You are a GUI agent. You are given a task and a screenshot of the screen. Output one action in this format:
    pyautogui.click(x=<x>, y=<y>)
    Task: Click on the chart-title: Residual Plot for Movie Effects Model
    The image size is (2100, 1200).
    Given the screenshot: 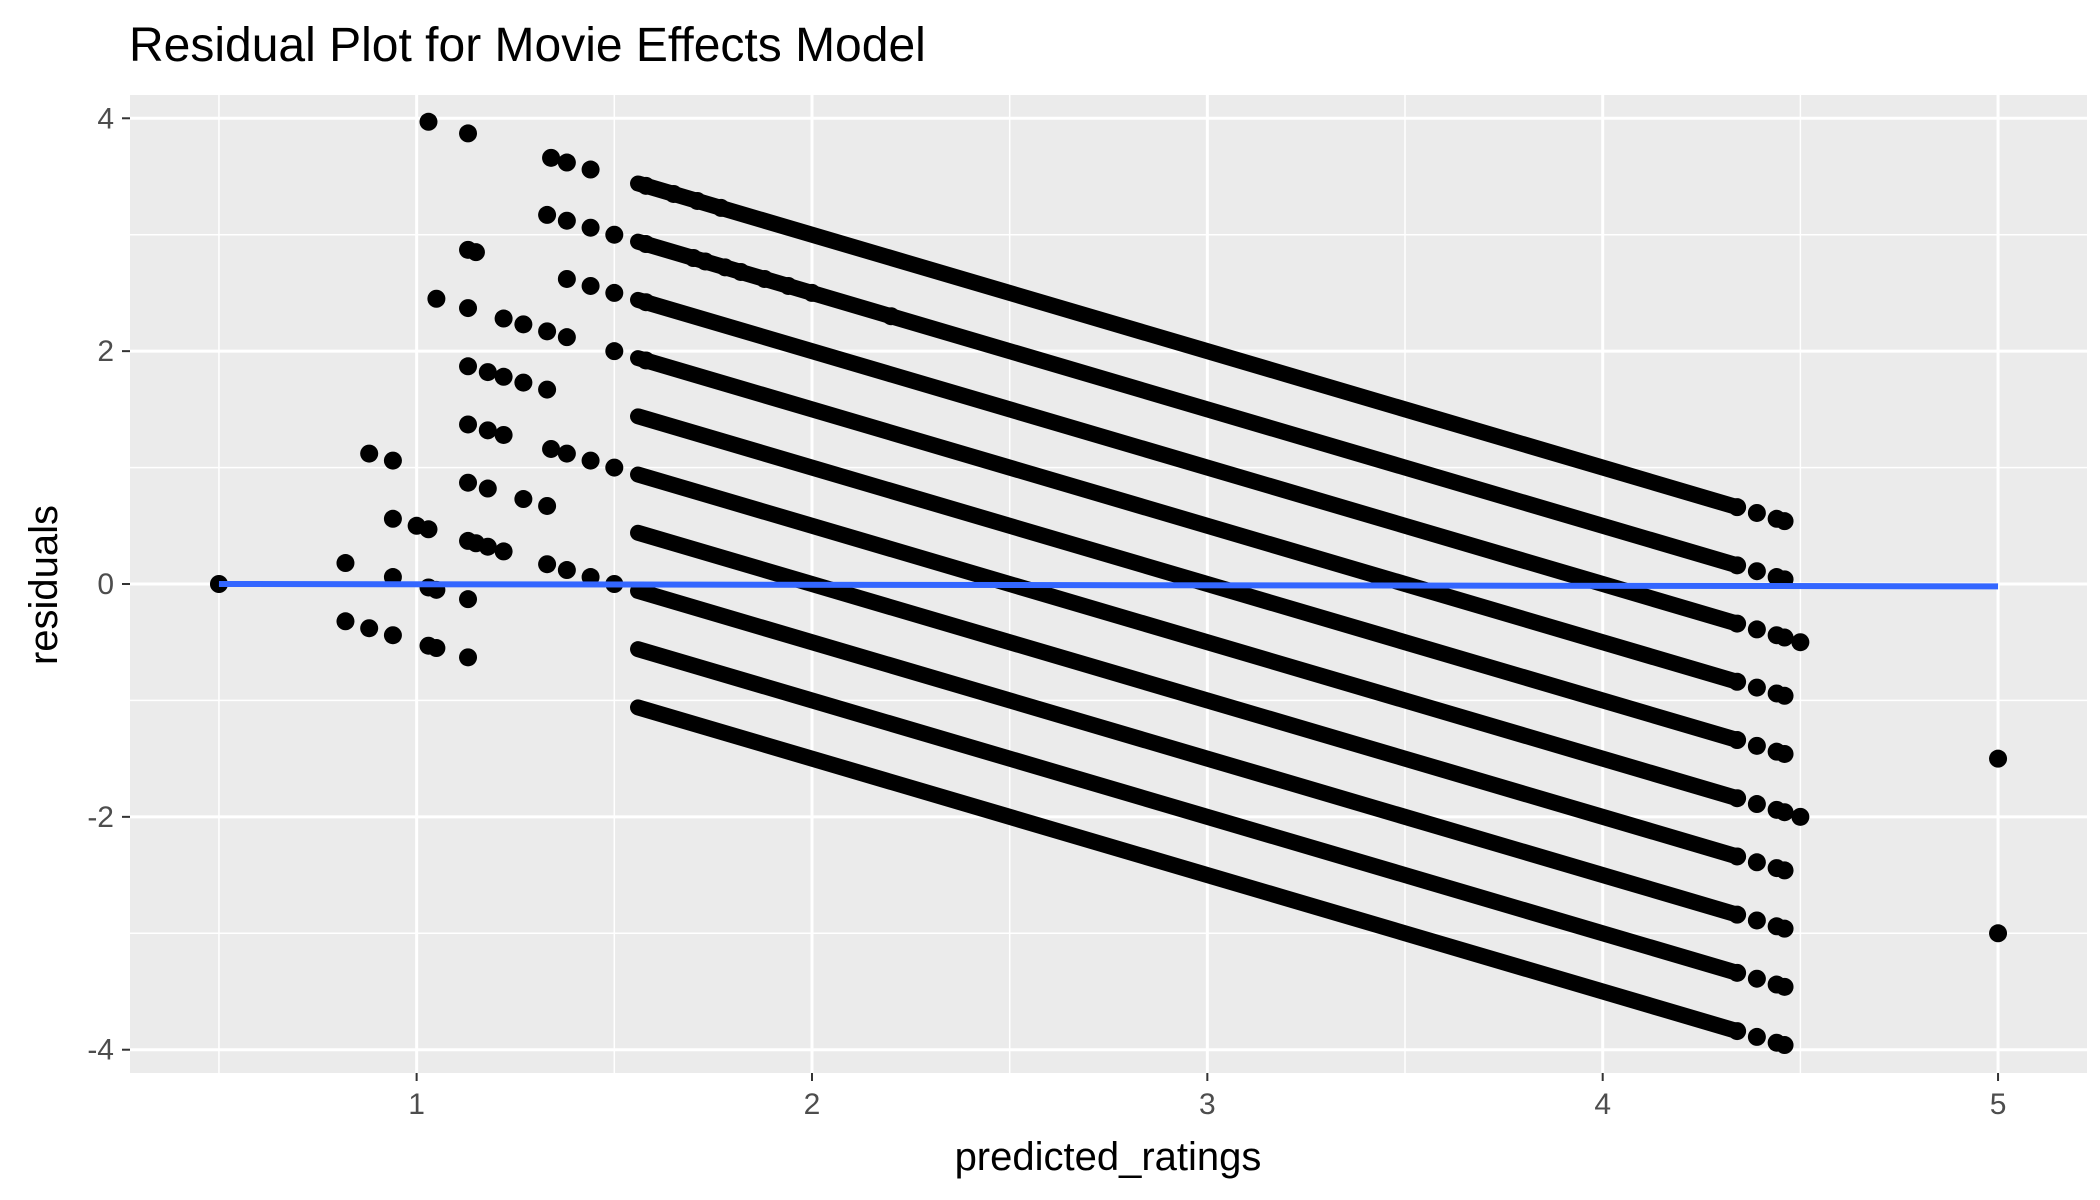 What is the action you would take?
    pyautogui.click(x=527, y=45)
    